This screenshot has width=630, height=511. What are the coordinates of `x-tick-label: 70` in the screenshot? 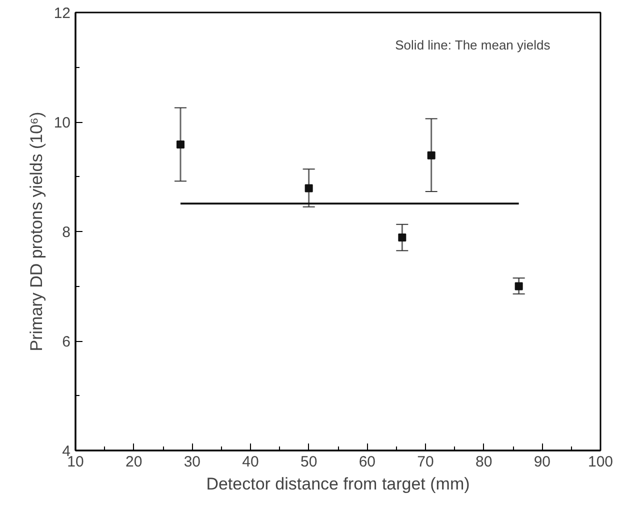 It's located at (425, 462).